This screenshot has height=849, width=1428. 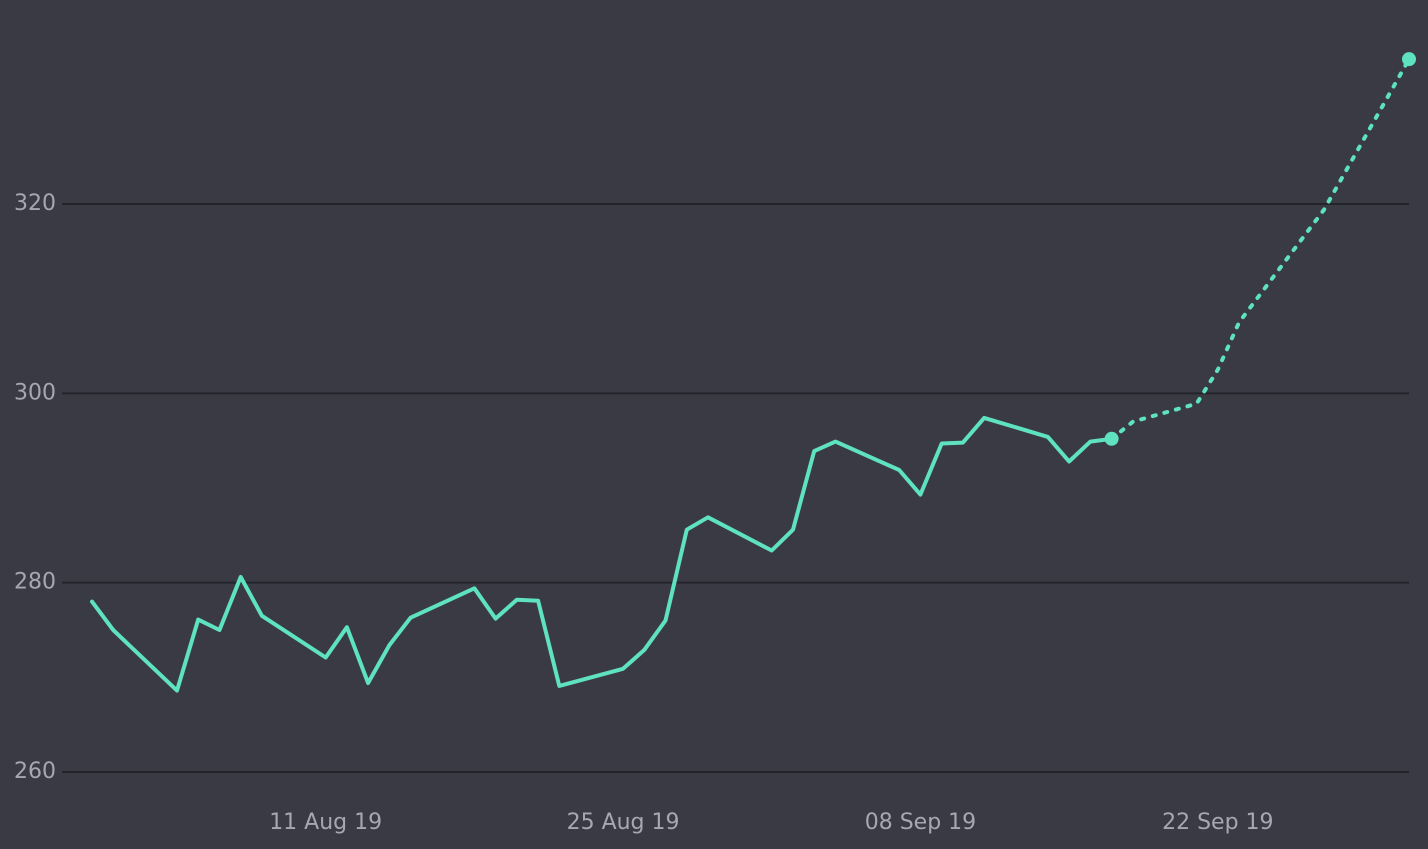 What do you see at coordinates (325, 822) in the screenshot?
I see `x-tick-label: 11 Aug 19` at bounding box center [325, 822].